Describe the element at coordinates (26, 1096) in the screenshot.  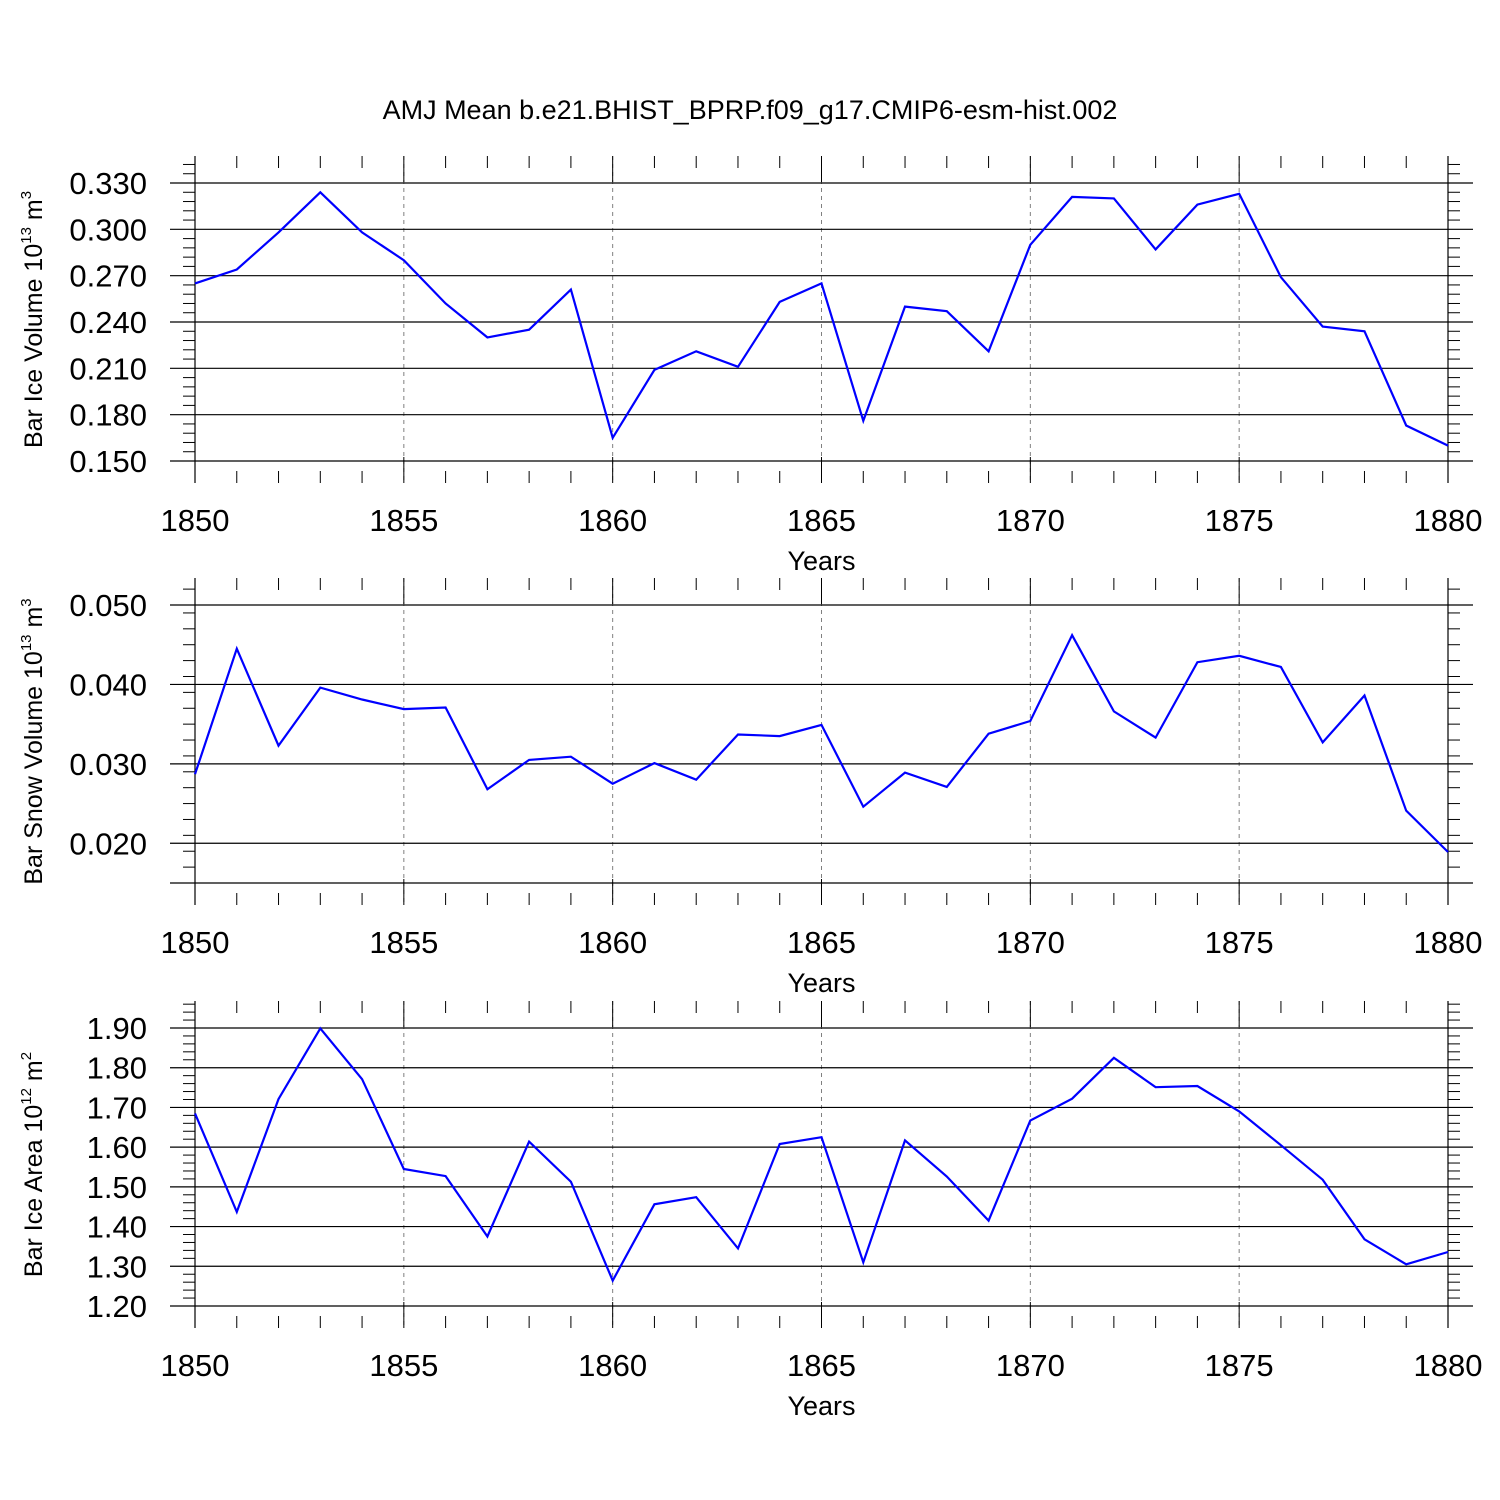
I see `y-axis-label-exp: 12` at that location.